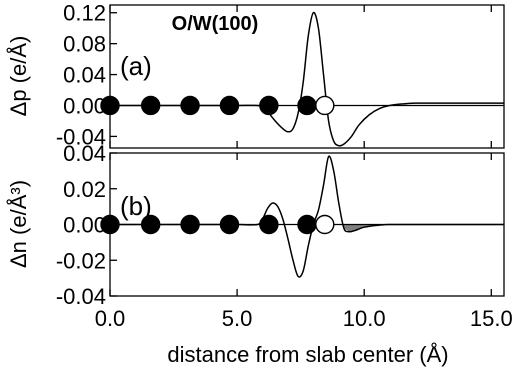 The height and width of the screenshot is (368, 519). I want to click on panel-b-ytick-label: -0.02, so click(81, 260).